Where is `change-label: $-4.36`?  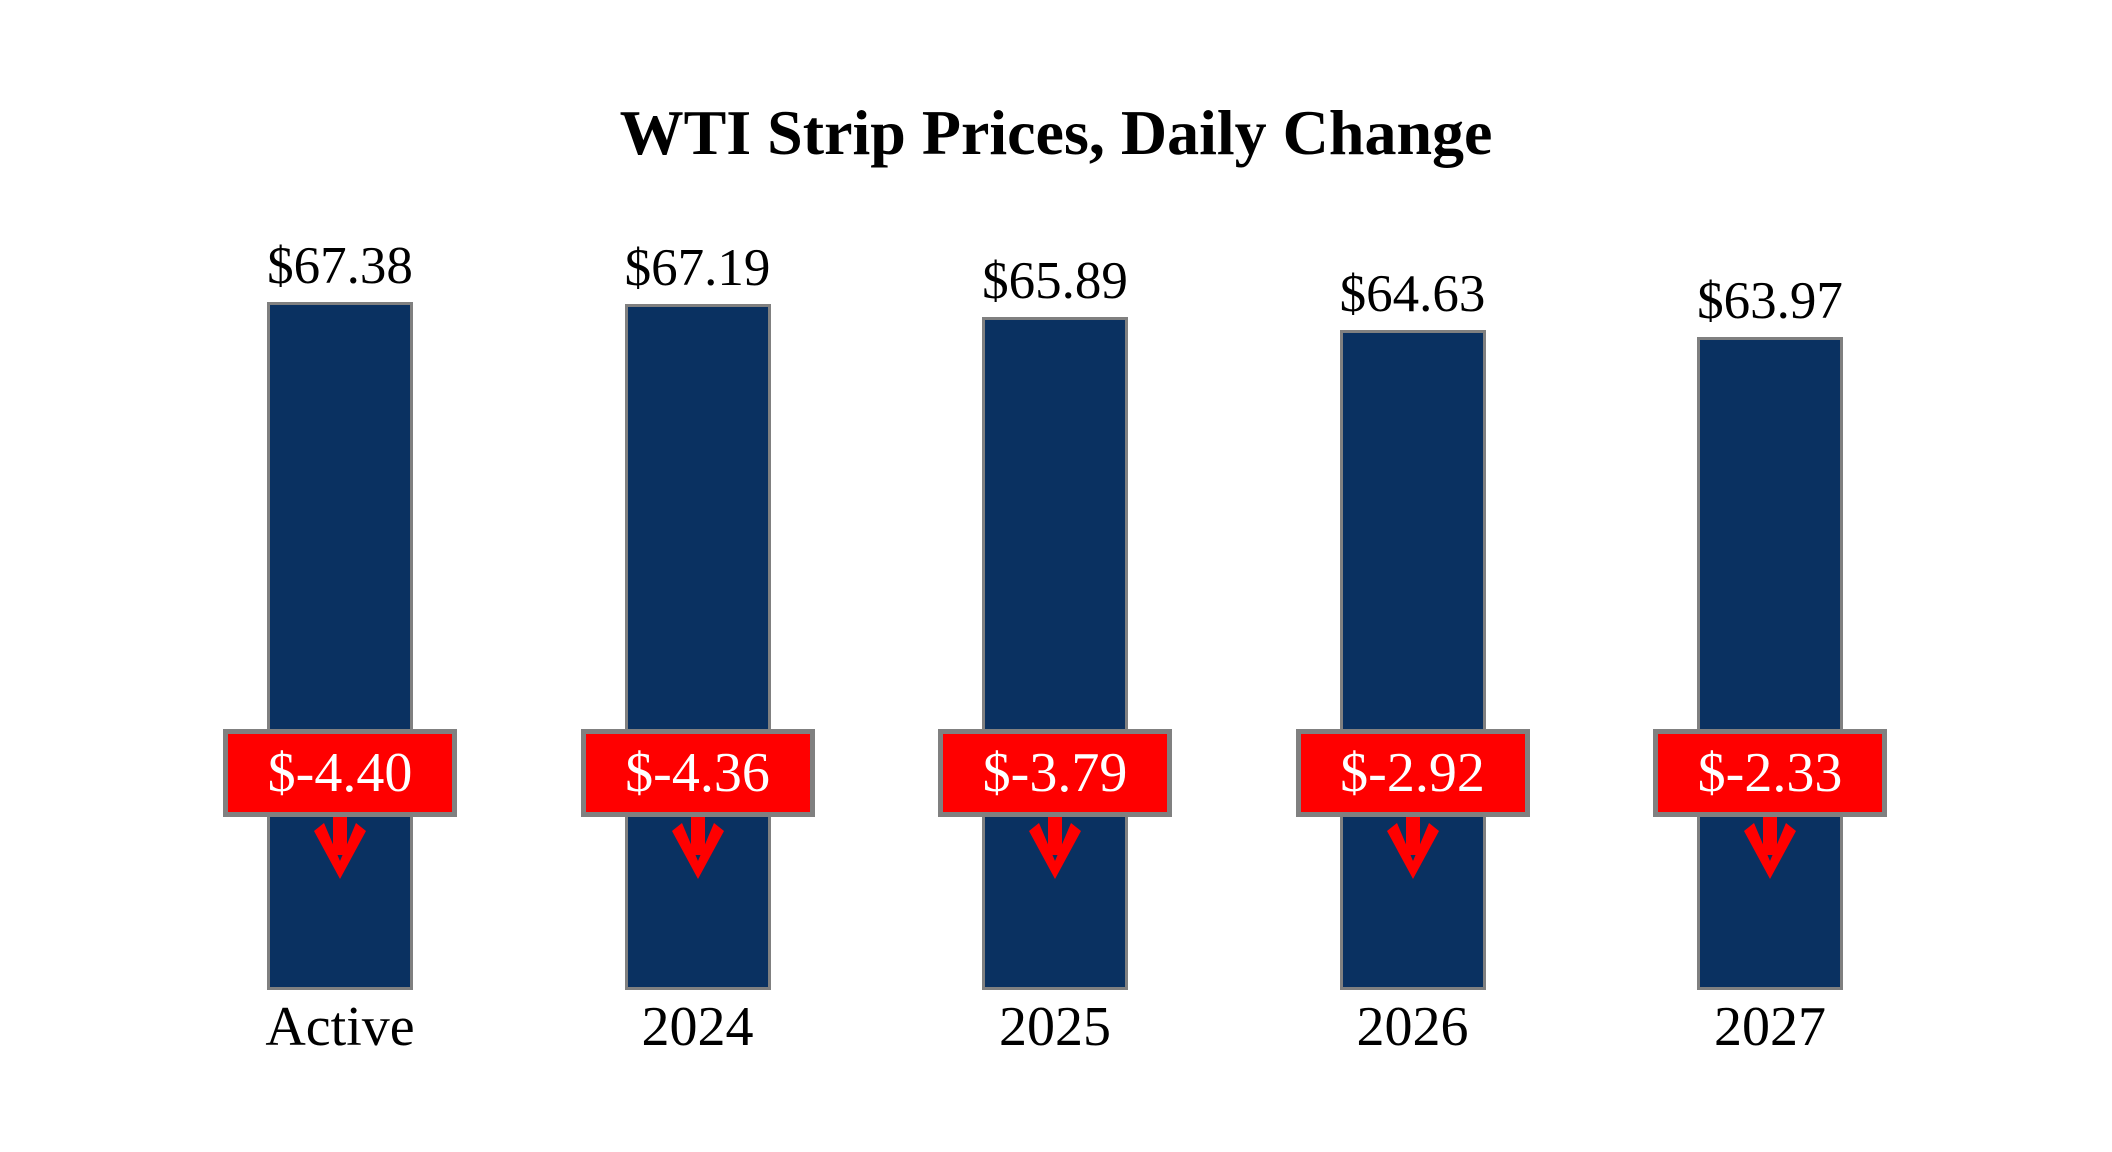 change-label: $-4.36 is located at coordinates (697, 773).